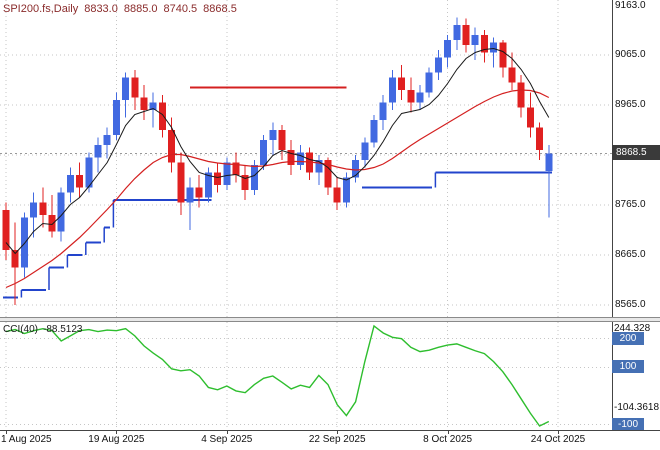  Describe the element at coordinates (21, 329) in the screenshot. I see `indicator-name: CCI(40)` at that location.